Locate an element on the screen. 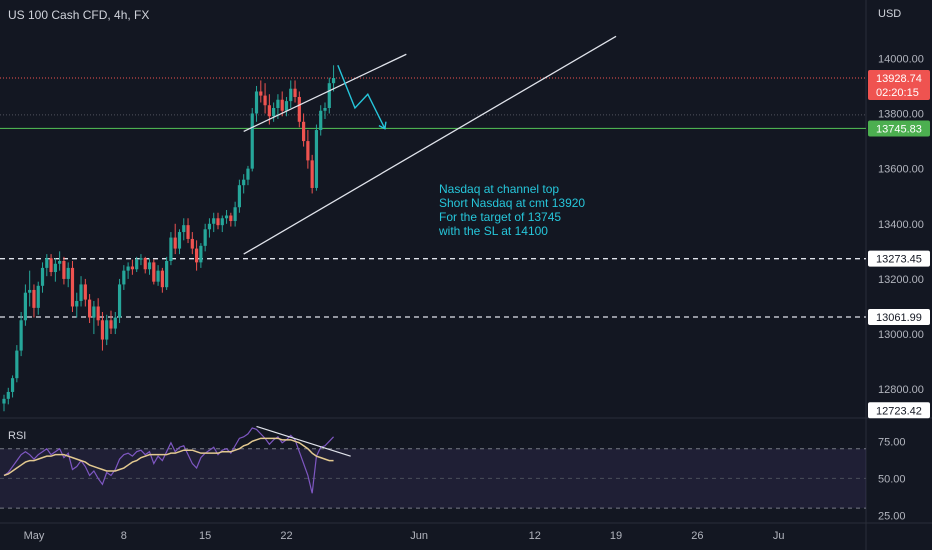  y-tick-label: 13200.00 is located at coordinates (901, 280).